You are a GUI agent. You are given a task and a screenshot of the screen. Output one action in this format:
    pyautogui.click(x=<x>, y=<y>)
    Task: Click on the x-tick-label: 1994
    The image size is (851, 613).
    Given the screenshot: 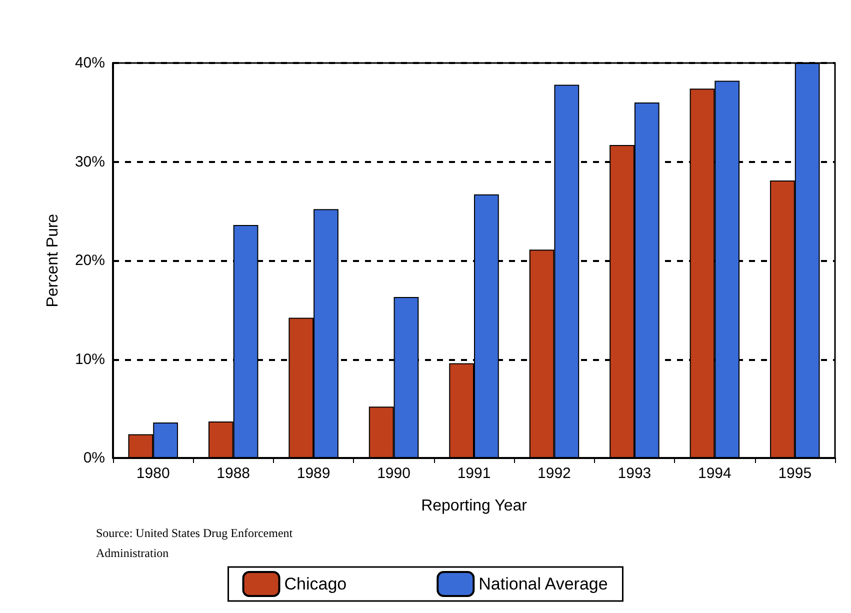 What is the action you would take?
    pyautogui.click(x=715, y=473)
    